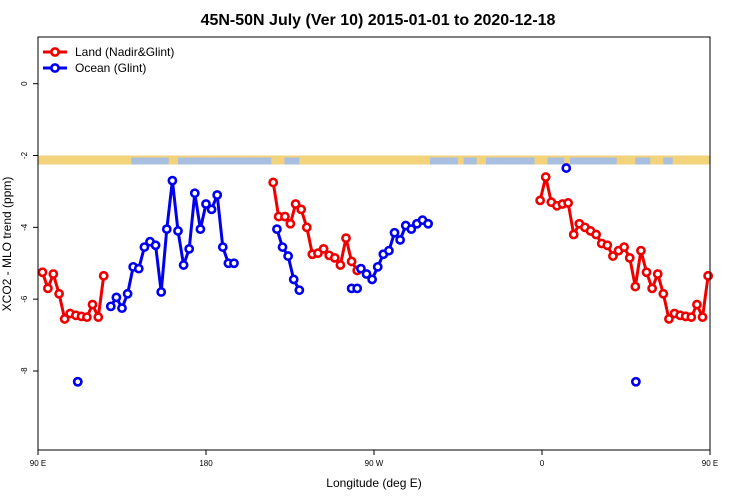  I want to click on y-tick-label: 0, so click(24, 83).